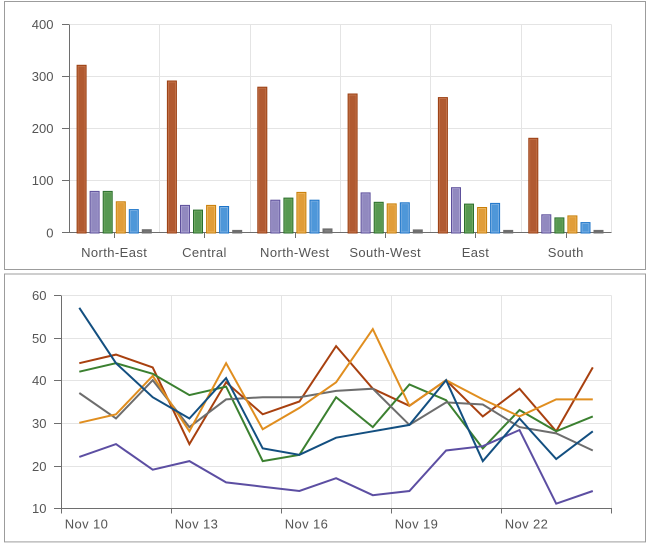  I want to click on svg-text: 20, so click(39, 466).